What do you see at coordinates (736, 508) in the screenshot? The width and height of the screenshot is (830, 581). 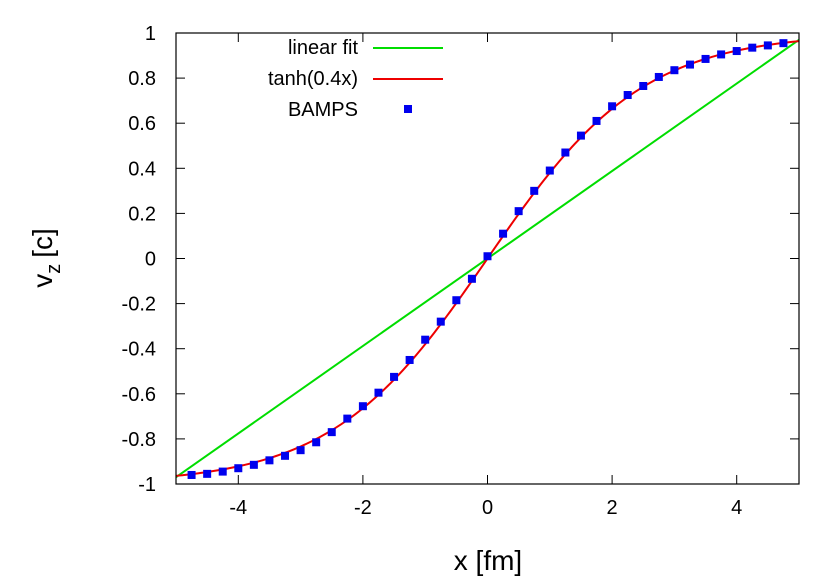 I see `x-tick-label: 4` at bounding box center [736, 508].